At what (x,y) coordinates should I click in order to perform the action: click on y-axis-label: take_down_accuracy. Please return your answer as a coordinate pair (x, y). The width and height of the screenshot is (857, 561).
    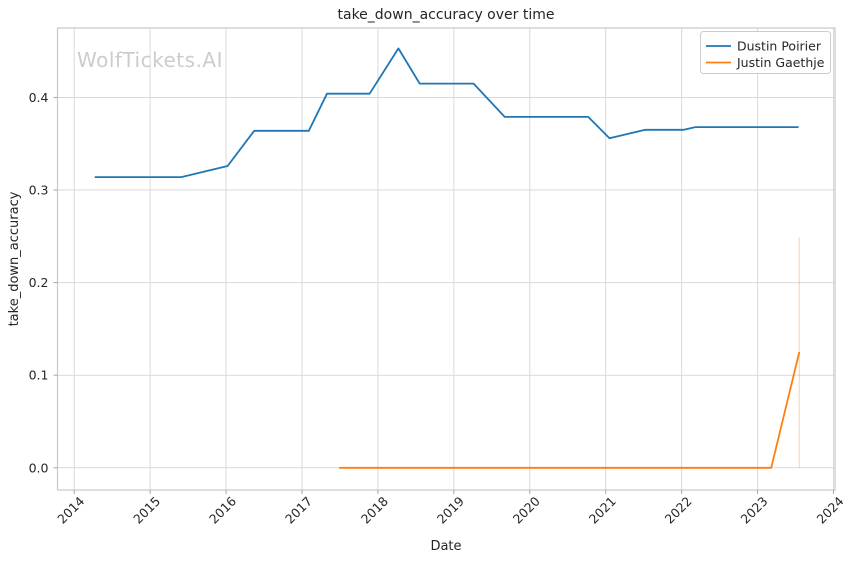
    Looking at the image, I should click on (14, 258).